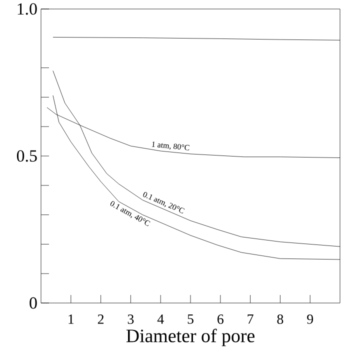 Image resolution: width=345 pixels, height=359 pixels. What do you see at coordinates (27, 9) in the screenshot?
I see `y-tick-label: 1.0` at bounding box center [27, 9].